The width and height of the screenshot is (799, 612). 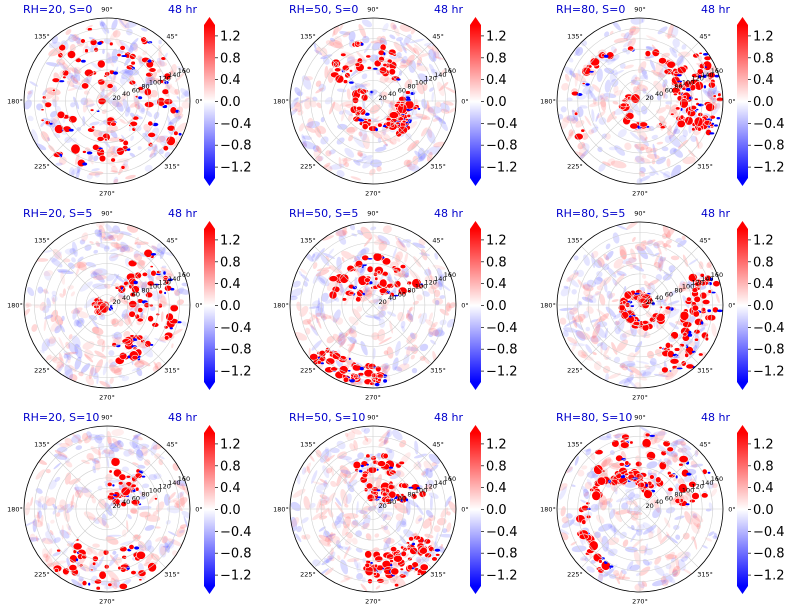 I want to click on radial-tick-label: 20, so click(x=116, y=506).